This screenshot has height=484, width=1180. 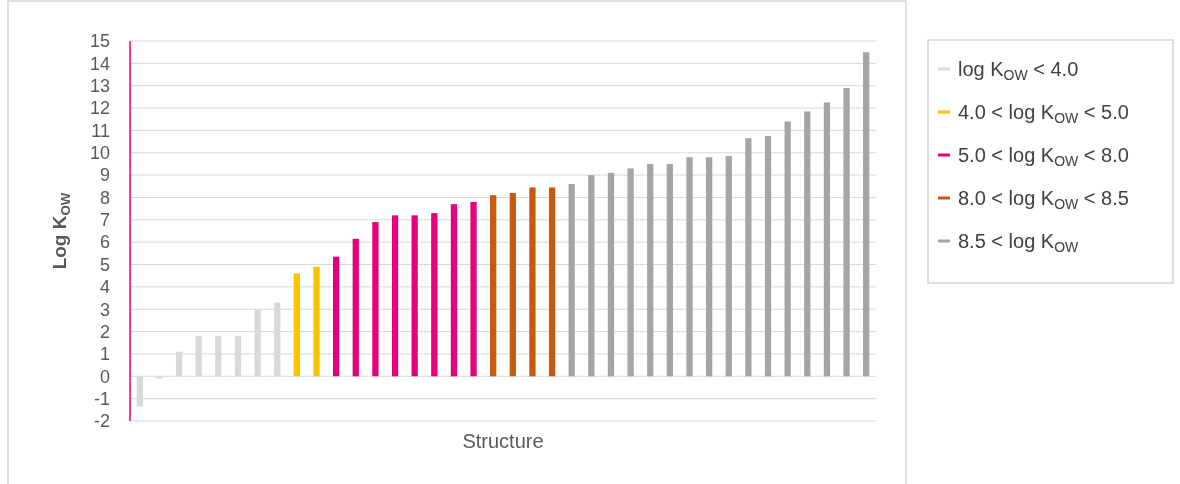 What do you see at coordinates (1019, 243) in the screenshot?
I see `legend-label: 8.5 < log K$_{OW}$` at bounding box center [1019, 243].